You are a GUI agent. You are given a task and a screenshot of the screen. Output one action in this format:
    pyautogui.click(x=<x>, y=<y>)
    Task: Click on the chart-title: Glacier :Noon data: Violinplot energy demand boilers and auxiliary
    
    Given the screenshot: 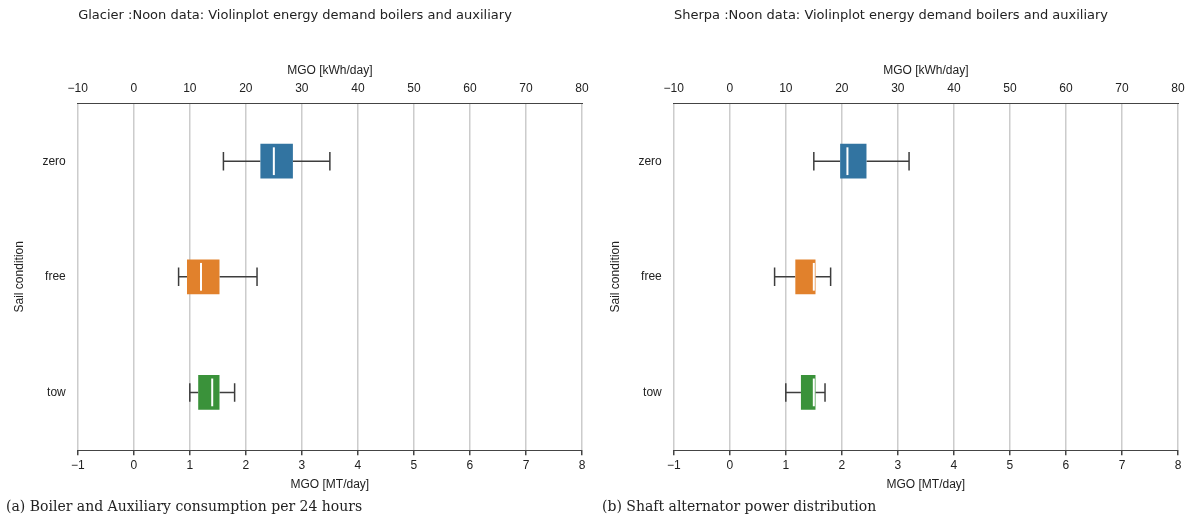 What is the action you would take?
    pyautogui.click(x=295, y=15)
    